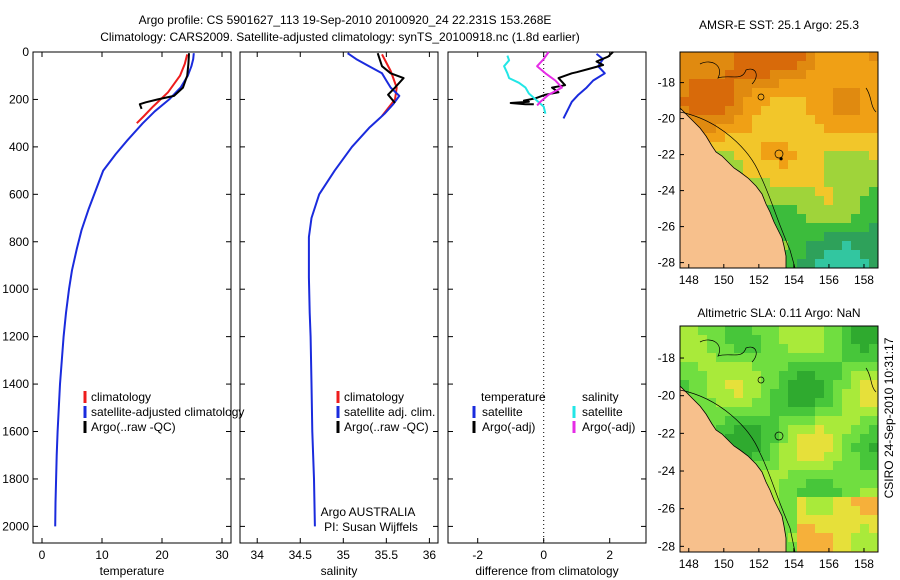 The image size is (900, 580). What do you see at coordinates (600, 397) in the screenshot?
I see `legend-header-salinity: salinity` at bounding box center [600, 397].